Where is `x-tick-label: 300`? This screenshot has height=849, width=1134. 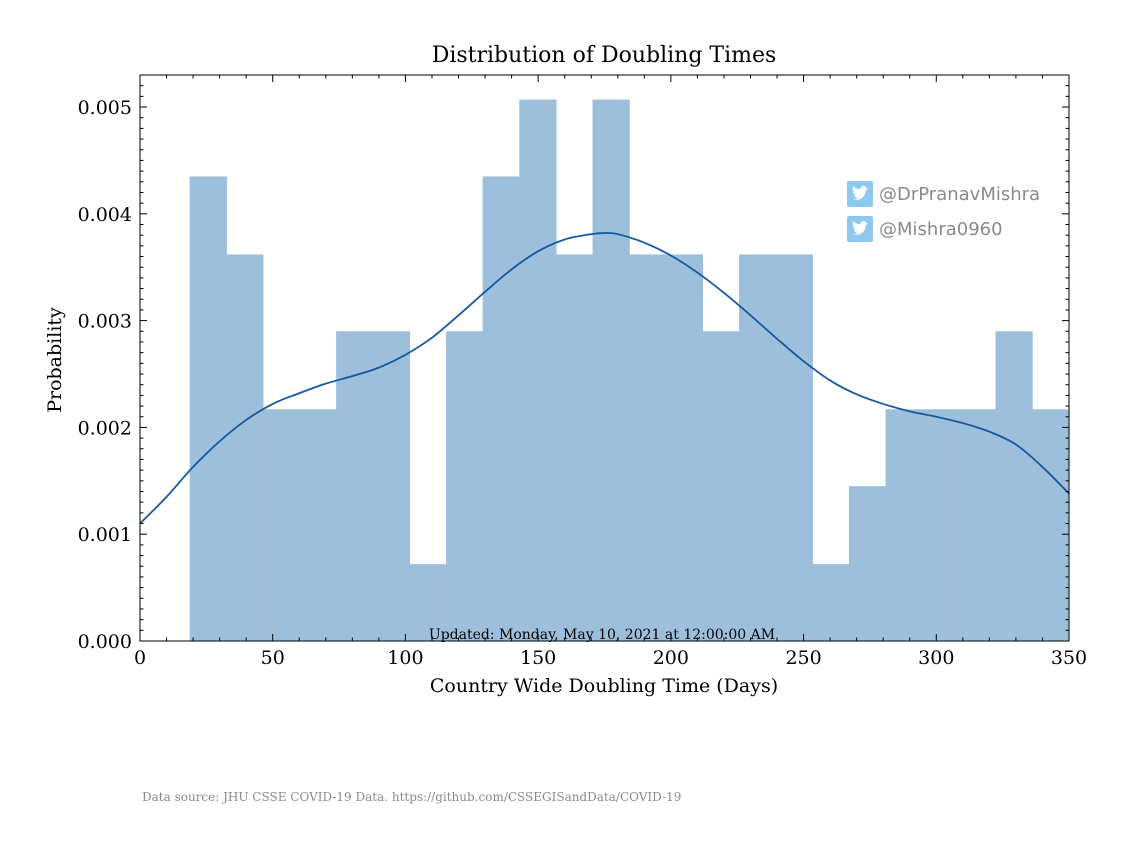 x-tick-label: 300 is located at coordinates (936, 658).